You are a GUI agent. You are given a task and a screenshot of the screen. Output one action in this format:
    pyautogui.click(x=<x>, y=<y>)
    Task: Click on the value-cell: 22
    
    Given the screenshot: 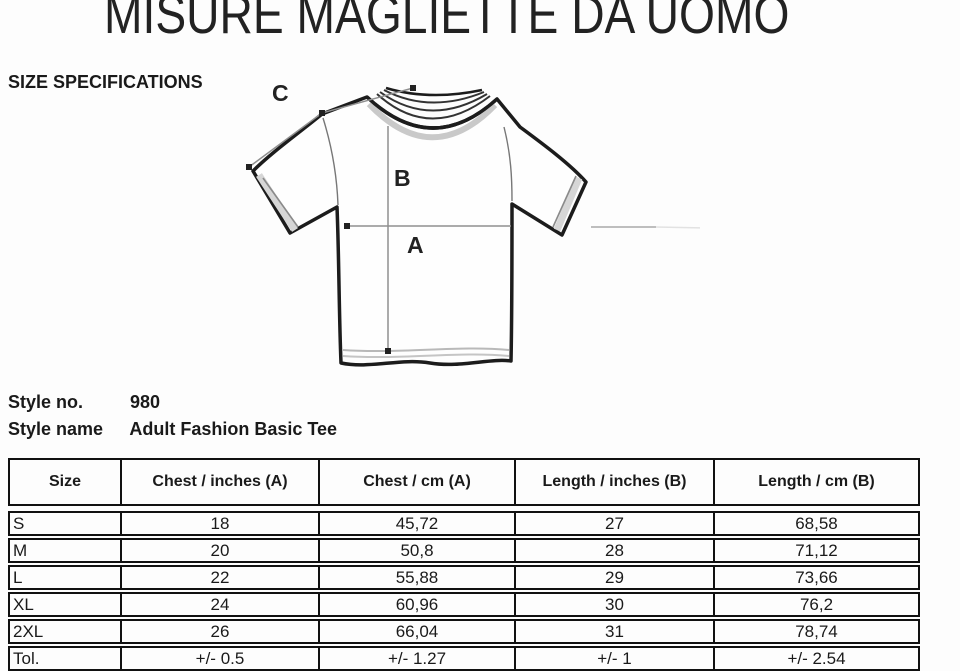 What is the action you would take?
    pyautogui.click(x=219, y=577)
    